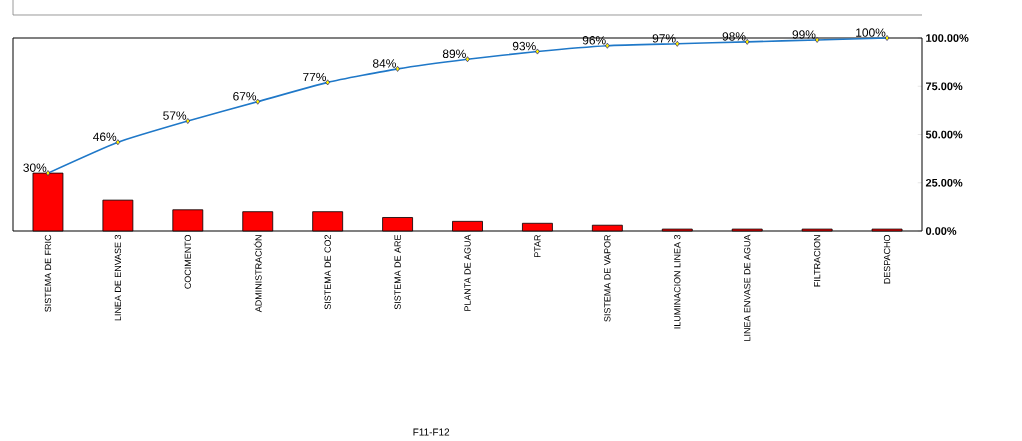 This screenshot has height=441, width=1022. What do you see at coordinates (947, 38) in the screenshot?
I see `y2-tick-label: 100.00%` at bounding box center [947, 38].